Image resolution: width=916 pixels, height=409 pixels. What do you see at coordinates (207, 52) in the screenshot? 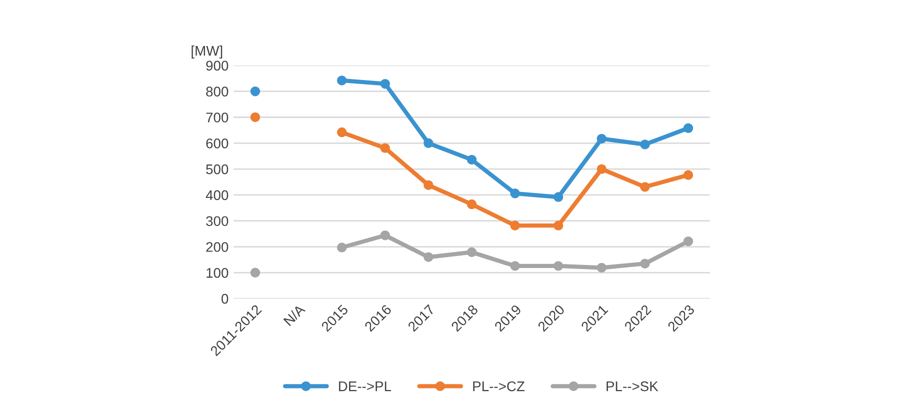
I see `y-axis-title: [MW]` at bounding box center [207, 52].